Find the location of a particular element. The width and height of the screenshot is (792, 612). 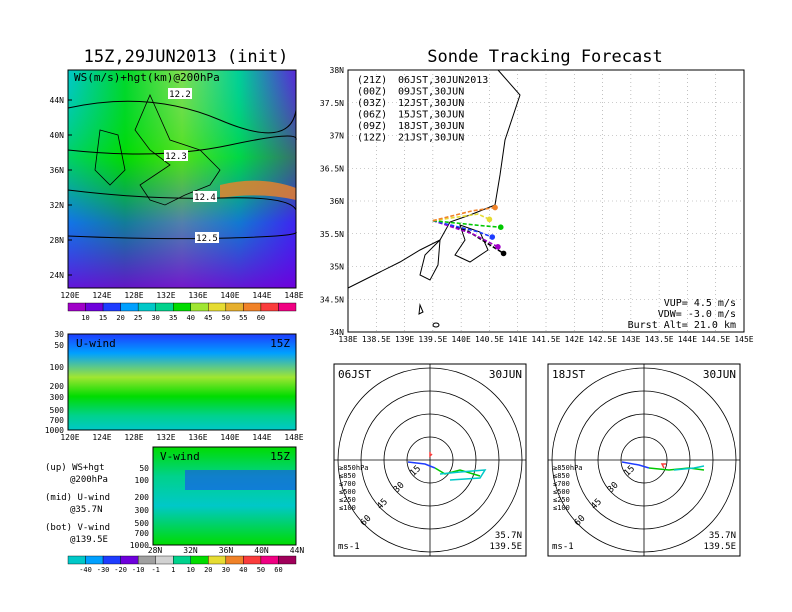

v-wind-label: V-wind is located at coordinates (180, 456).